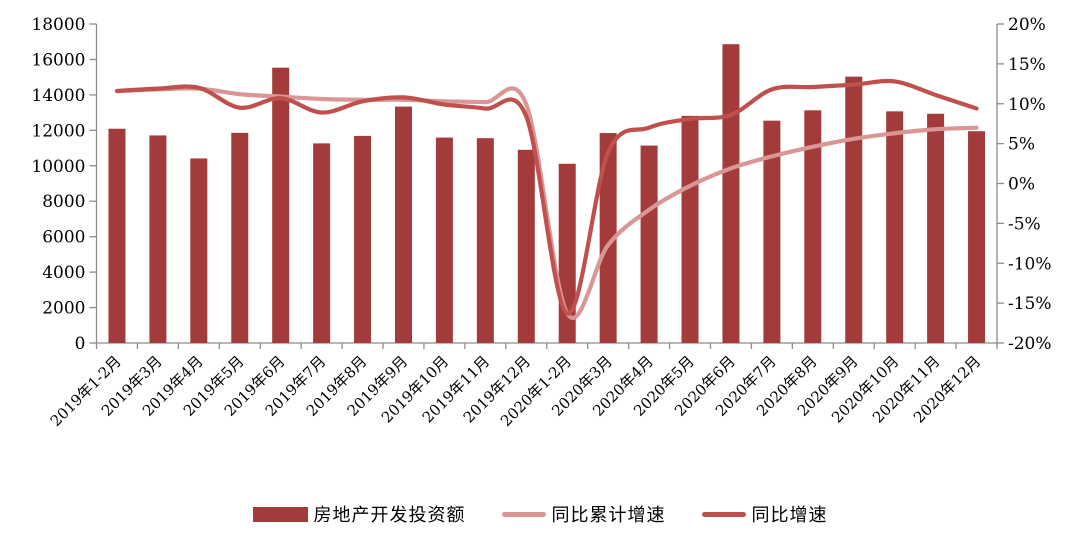 The image size is (1080, 543). Describe the element at coordinates (58, 60) in the screenshot. I see `y-axis-label-left: 16000` at that location.